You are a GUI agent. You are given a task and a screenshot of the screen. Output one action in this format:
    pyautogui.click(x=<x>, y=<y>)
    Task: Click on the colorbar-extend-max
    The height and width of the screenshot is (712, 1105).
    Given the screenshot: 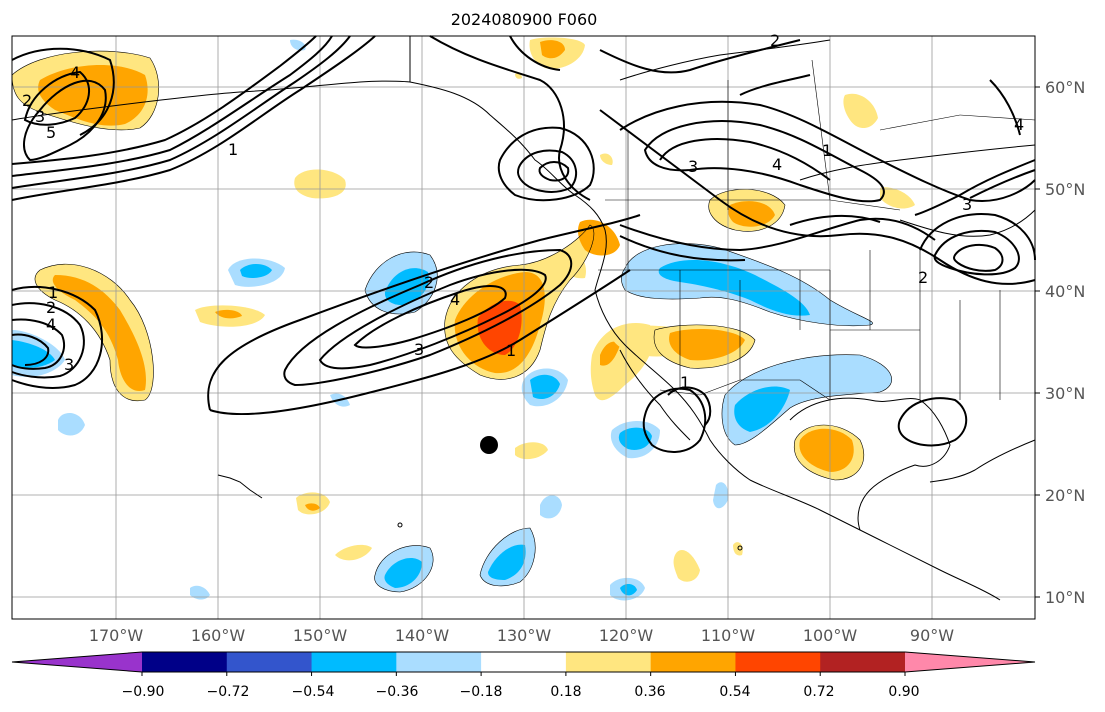 What is the action you would take?
    pyautogui.click(x=970, y=662)
    